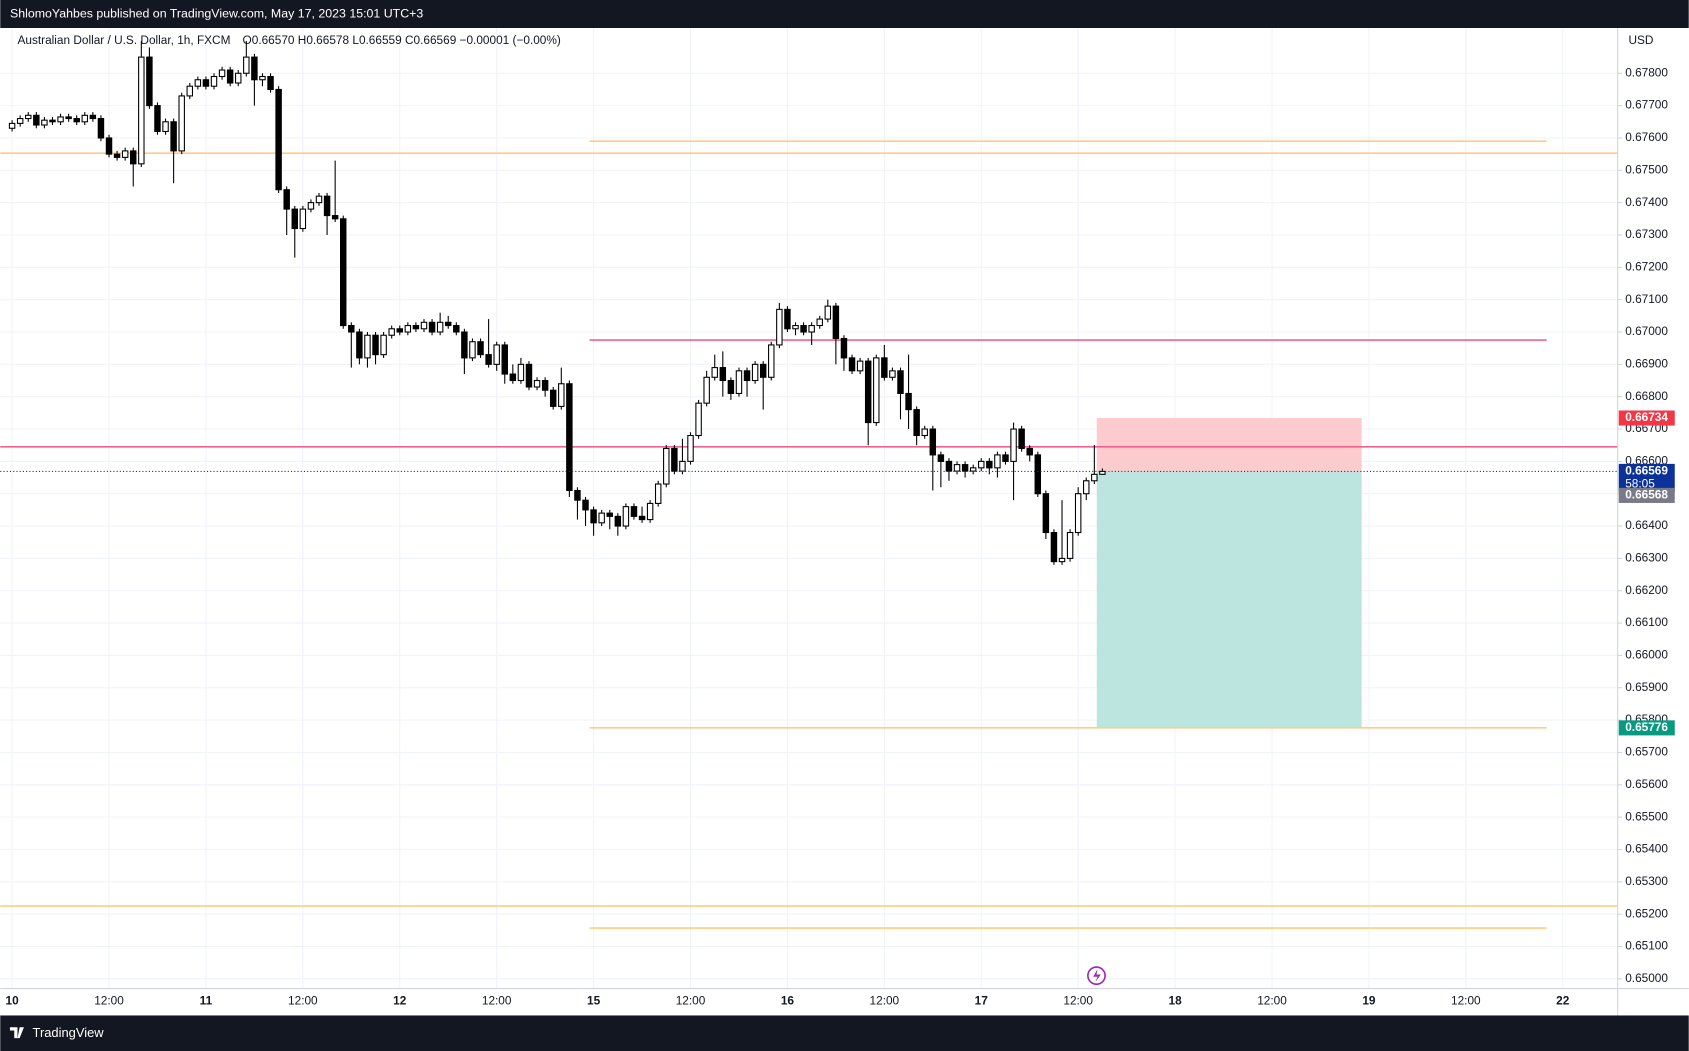  I want to click on y-tick-label: 0.65300, so click(1646, 881).